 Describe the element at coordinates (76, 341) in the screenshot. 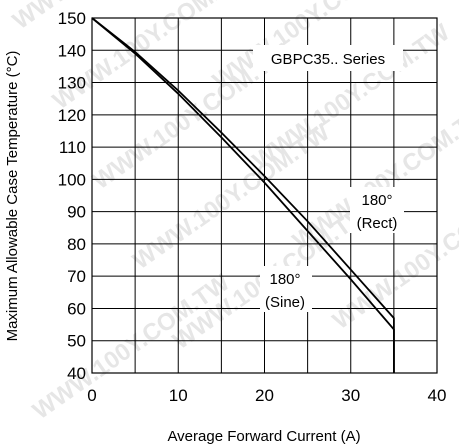

I see `y-tick-label: 50` at that location.